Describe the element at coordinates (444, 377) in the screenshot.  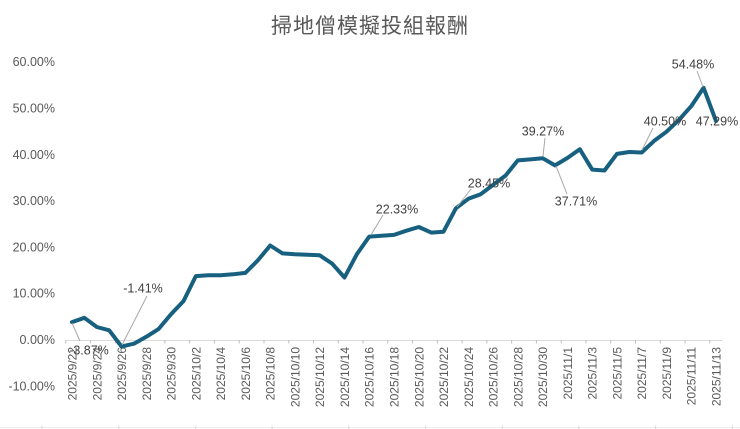
I see `x-axis-tick-label: 2025/10/22` at that location.